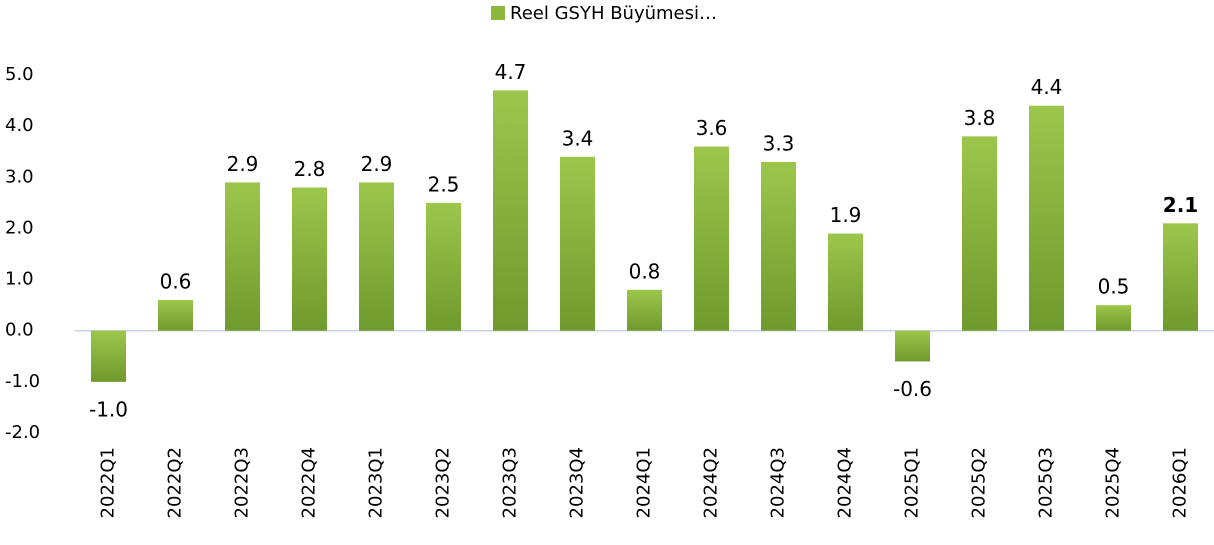 The image size is (1214, 545). I want to click on y-tick-label: -2.0, so click(22, 432).